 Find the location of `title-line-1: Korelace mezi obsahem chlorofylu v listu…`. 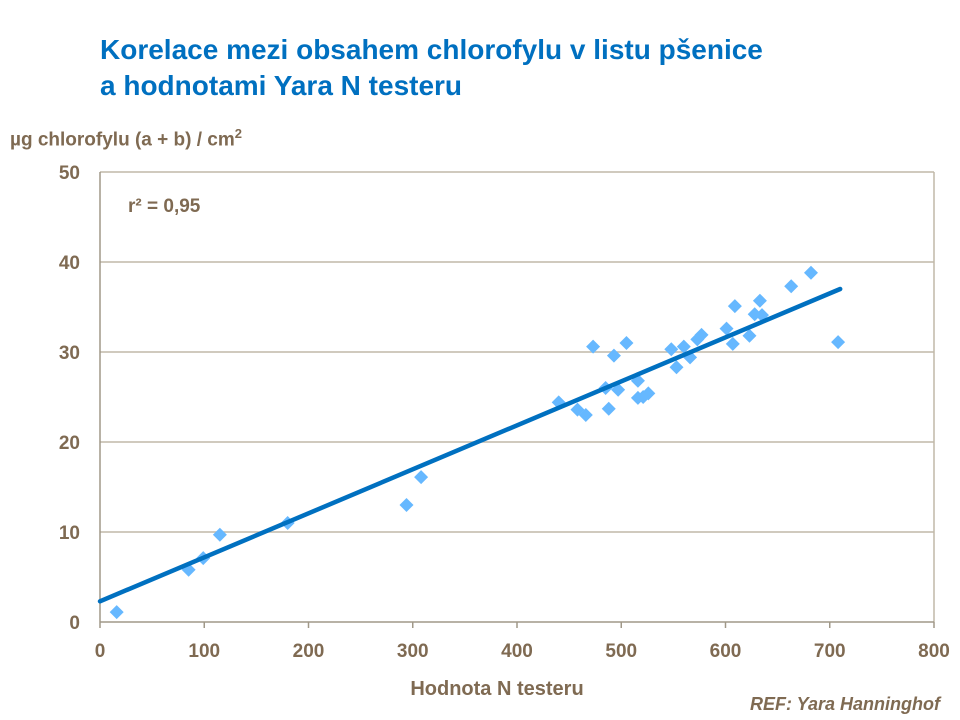

title-line-1: Korelace mezi obsahem chlorofylu v listu… is located at coordinates (431, 49).